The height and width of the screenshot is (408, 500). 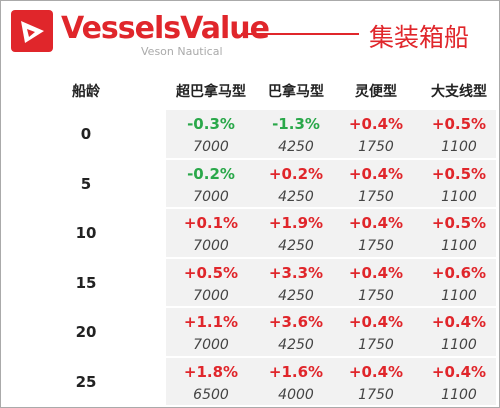 What do you see at coordinates (182, 51) in the screenshot?
I see `sub-logo: Veson Nautical` at bounding box center [182, 51].